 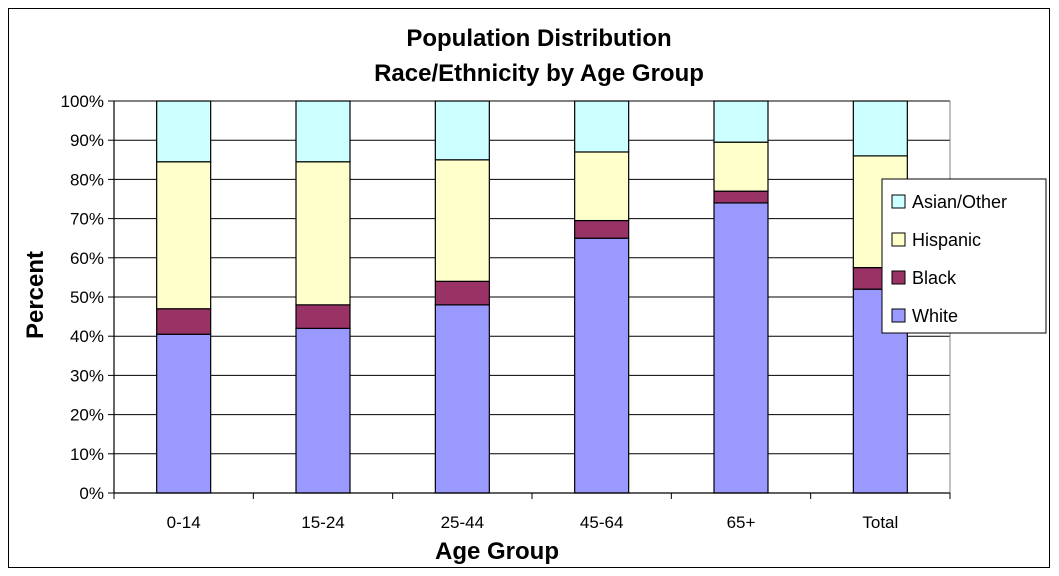 What do you see at coordinates (462, 522) in the screenshot?
I see `x-tick-label: 25-44` at bounding box center [462, 522].